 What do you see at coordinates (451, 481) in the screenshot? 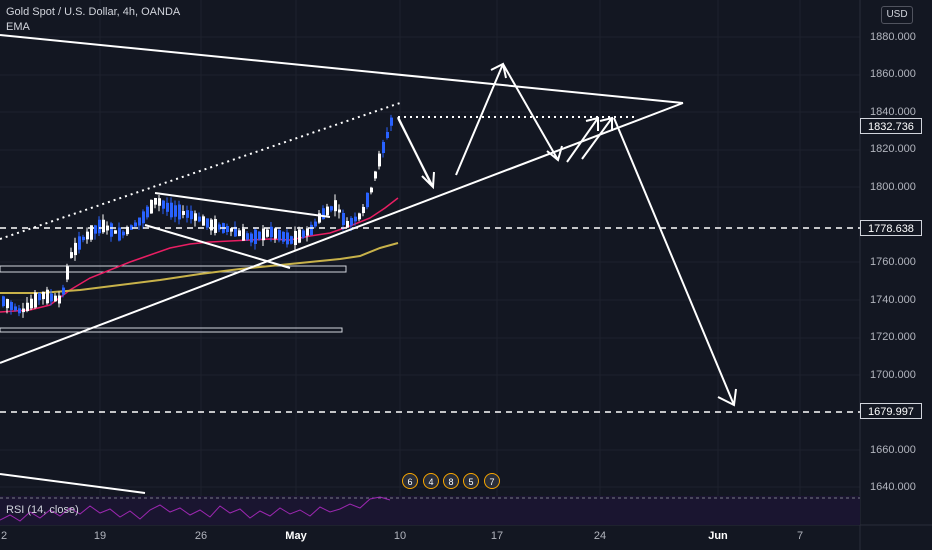
I see `event-badge: 8` at bounding box center [451, 481].